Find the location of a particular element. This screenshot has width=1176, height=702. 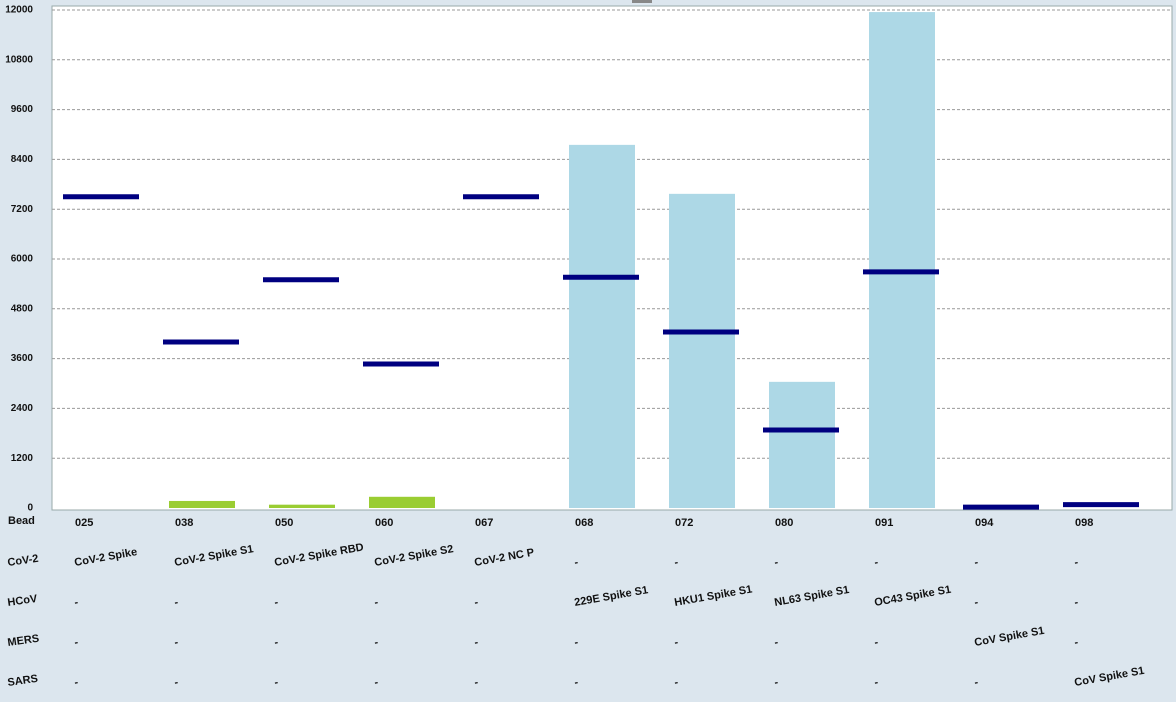

handle is located at coordinates (642, 1).